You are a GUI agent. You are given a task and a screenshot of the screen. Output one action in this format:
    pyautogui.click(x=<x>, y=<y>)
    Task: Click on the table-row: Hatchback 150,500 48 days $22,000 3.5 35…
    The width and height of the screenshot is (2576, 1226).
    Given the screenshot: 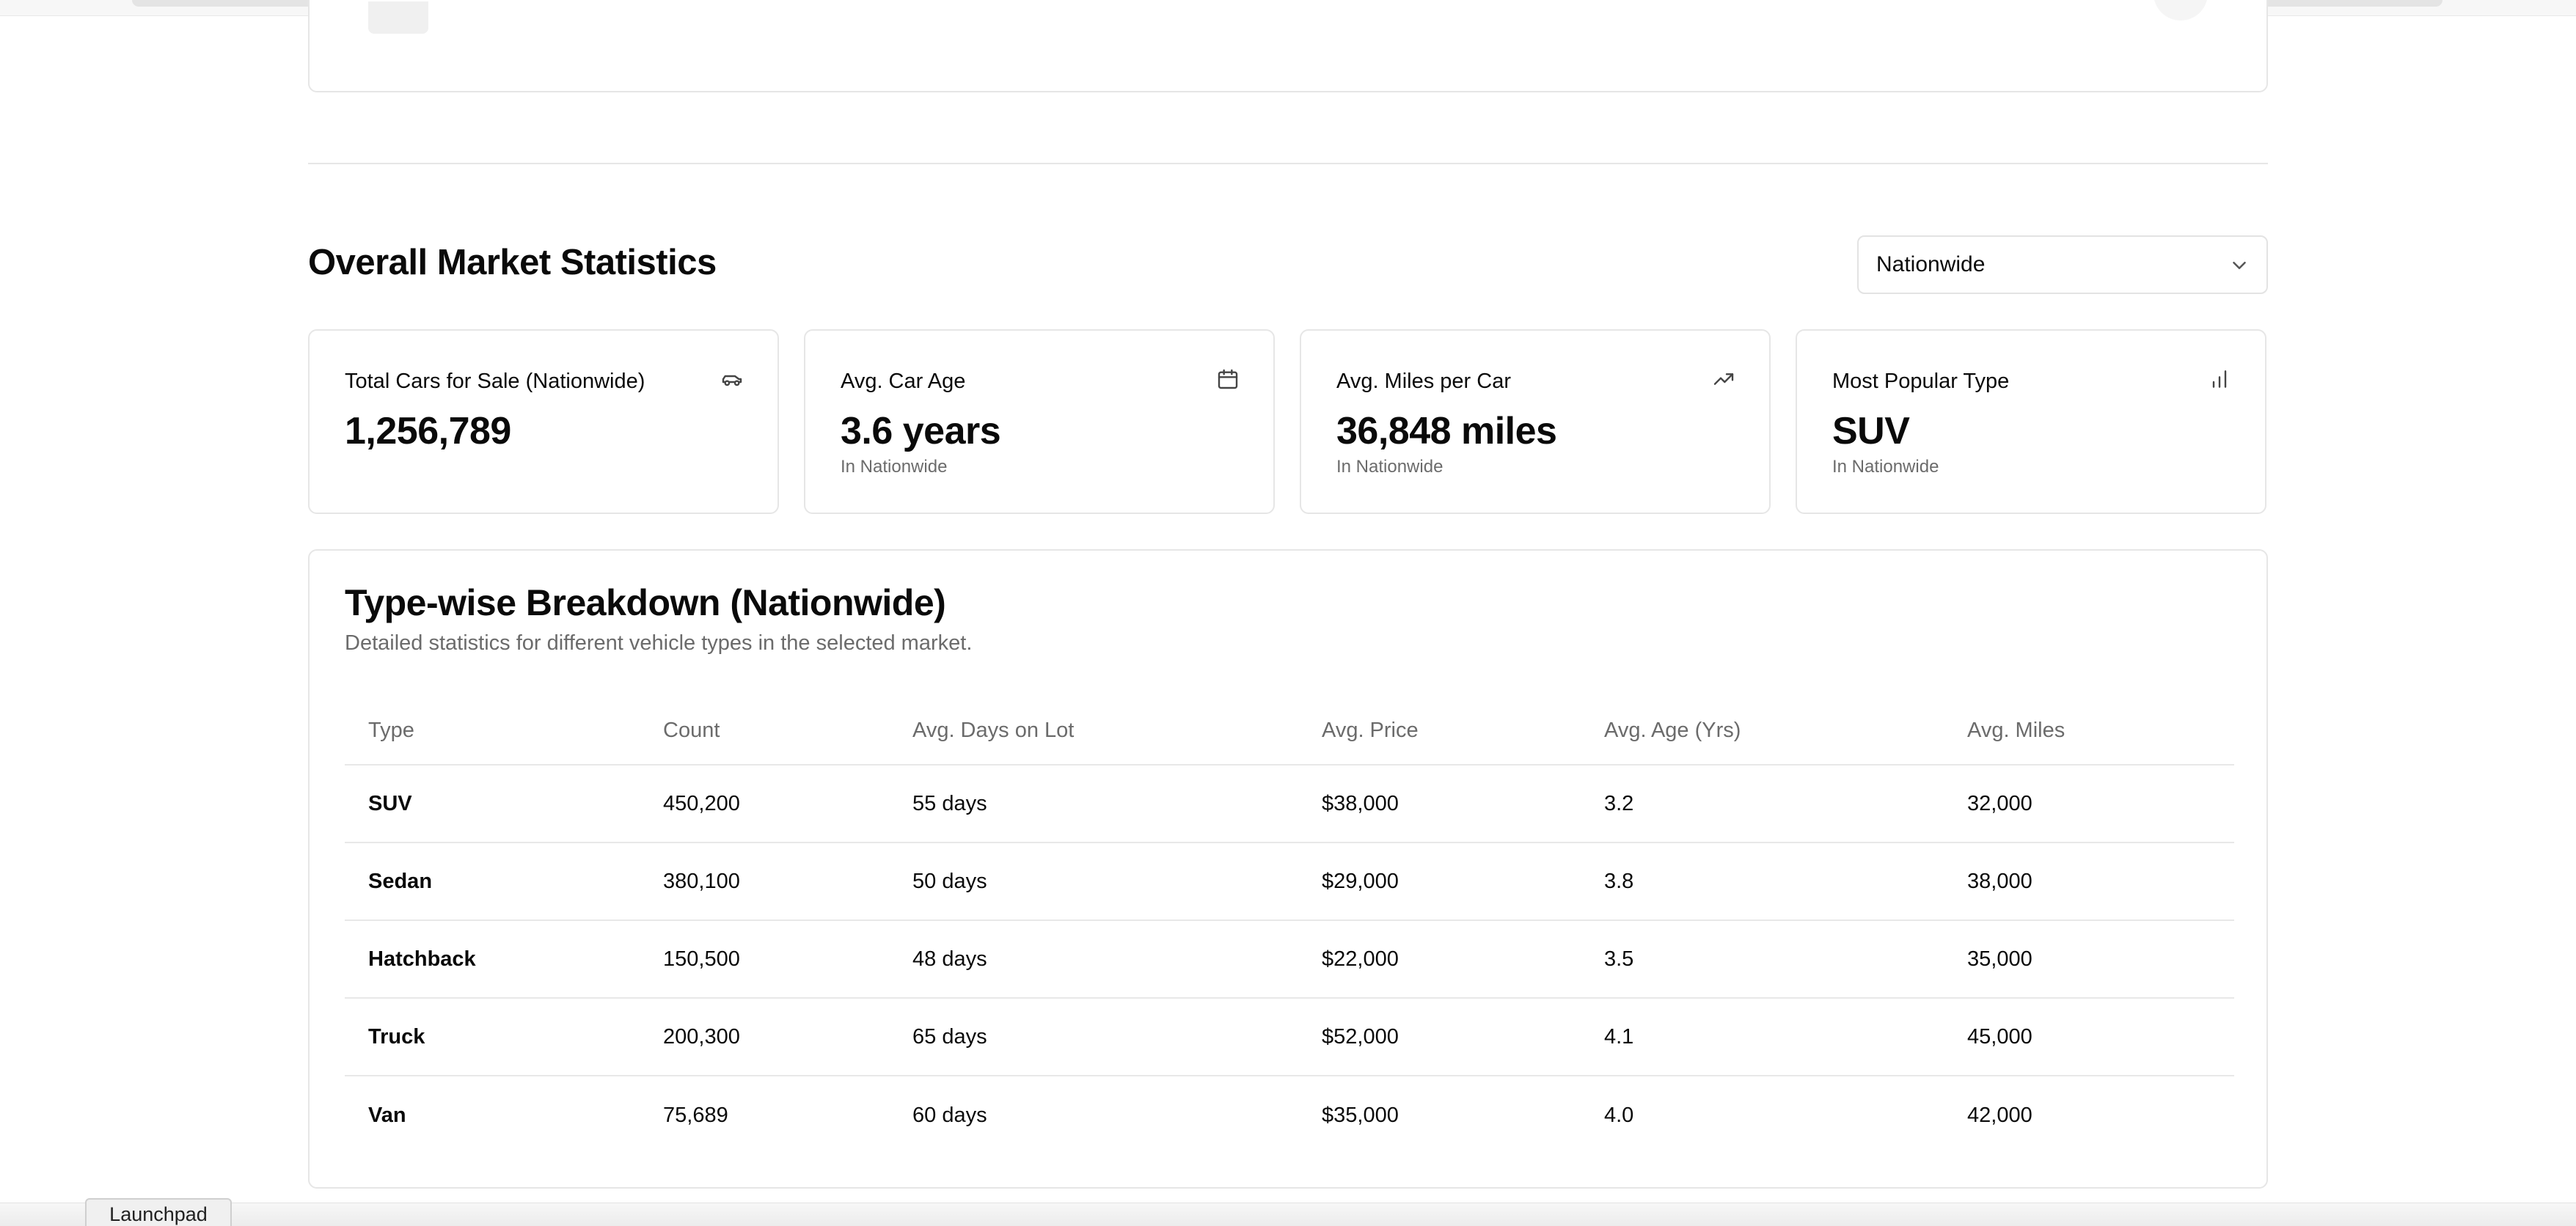 What is the action you would take?
    pyautogui.click(x=1289, y=960)
    